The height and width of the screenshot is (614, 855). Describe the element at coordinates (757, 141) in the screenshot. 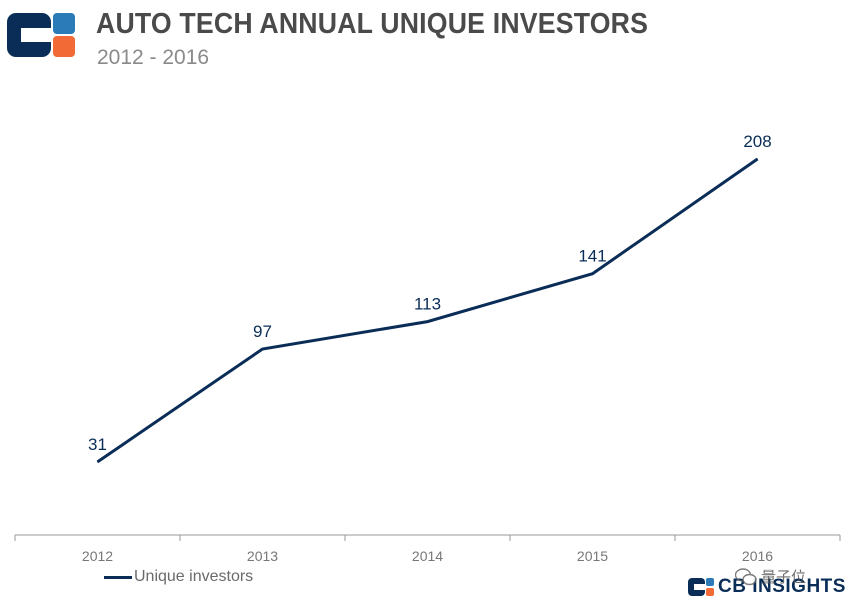

I see `data-label: 208` at that location.